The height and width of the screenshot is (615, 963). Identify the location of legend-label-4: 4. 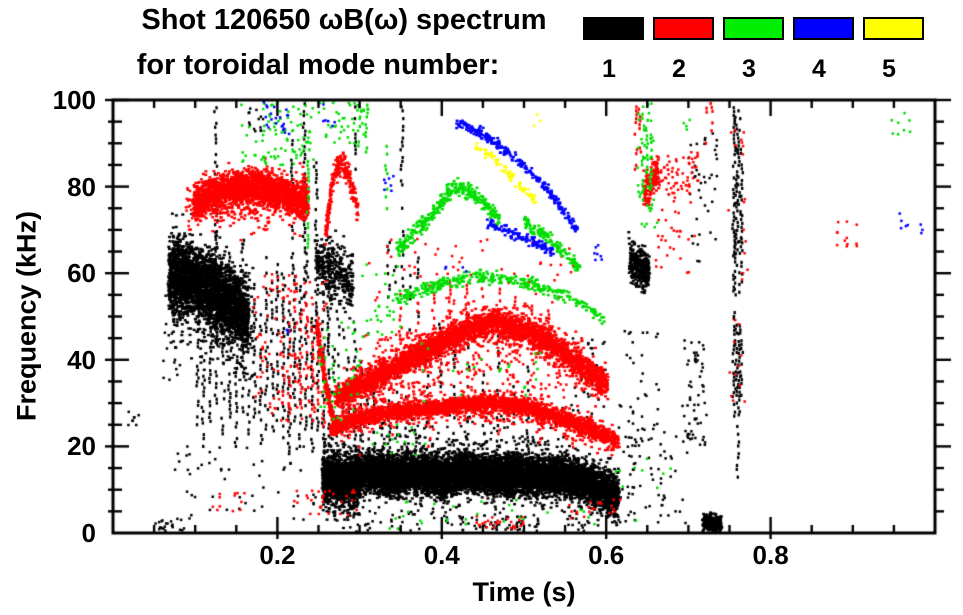
(819, 69).